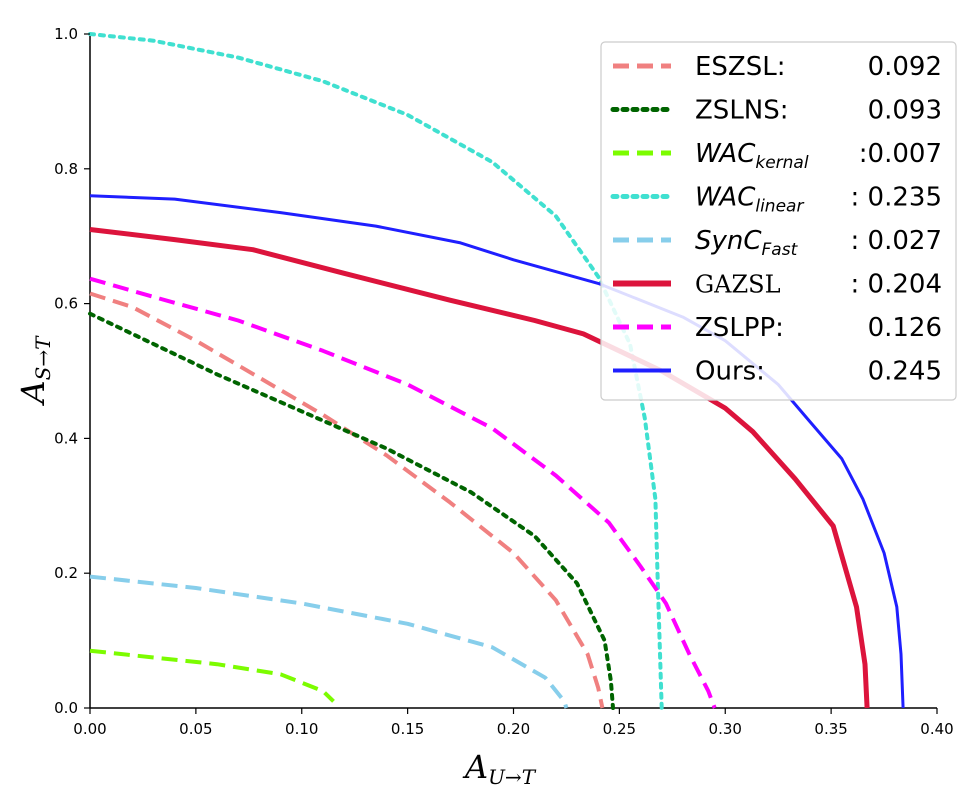  What do you see at coordinates (66, 304) in the screenshot?
I see `y-tick-label: 0.6` at bounding box center [66, 304].